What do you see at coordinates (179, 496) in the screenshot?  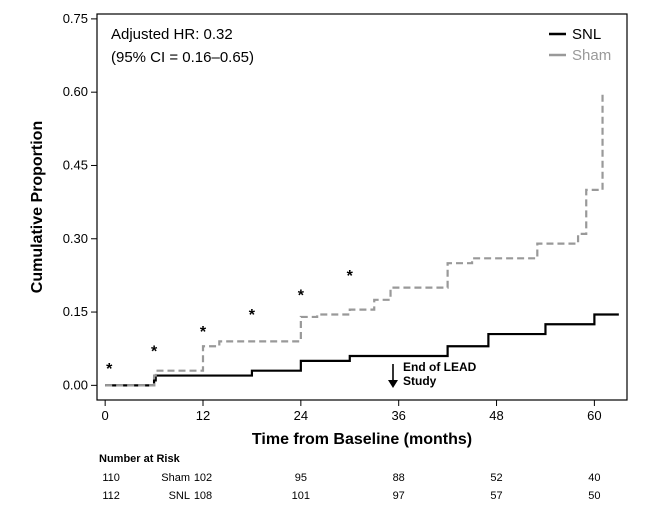 I see `risk-row-label: SNL` at bounding box center [179, 496].